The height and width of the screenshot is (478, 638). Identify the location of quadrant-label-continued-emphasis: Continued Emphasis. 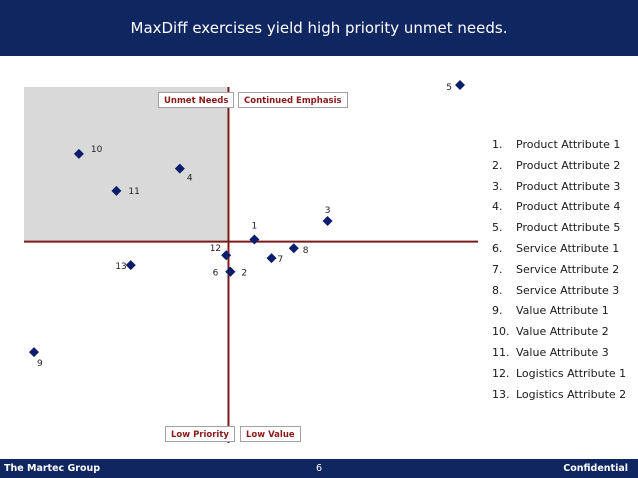
(293, 100).